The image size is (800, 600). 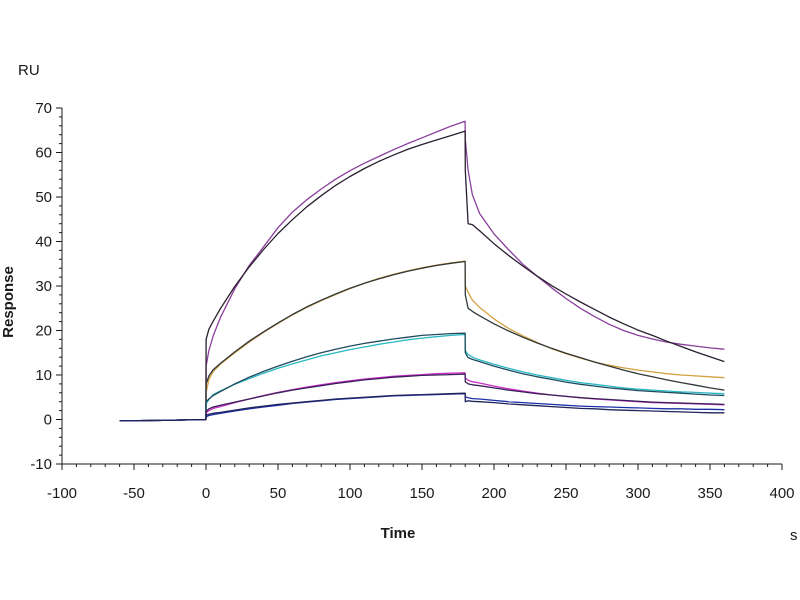 I want to click on x-tick-label: 0, so click(x=206, y=493).